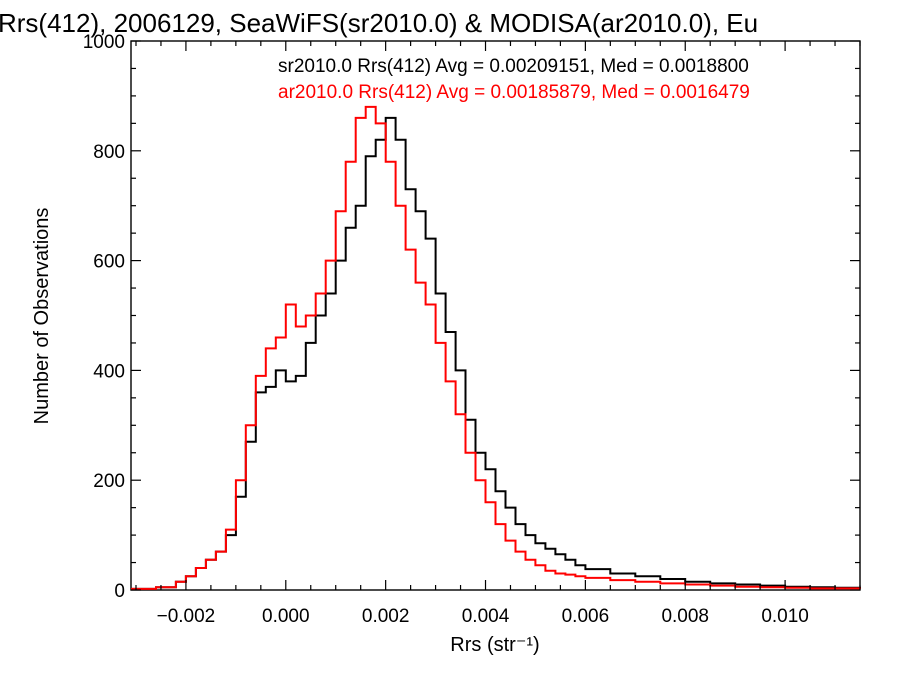 The width and height of the screenshot is (900, 675). I want to click on y-tick-label: 200, so click(109, 481).